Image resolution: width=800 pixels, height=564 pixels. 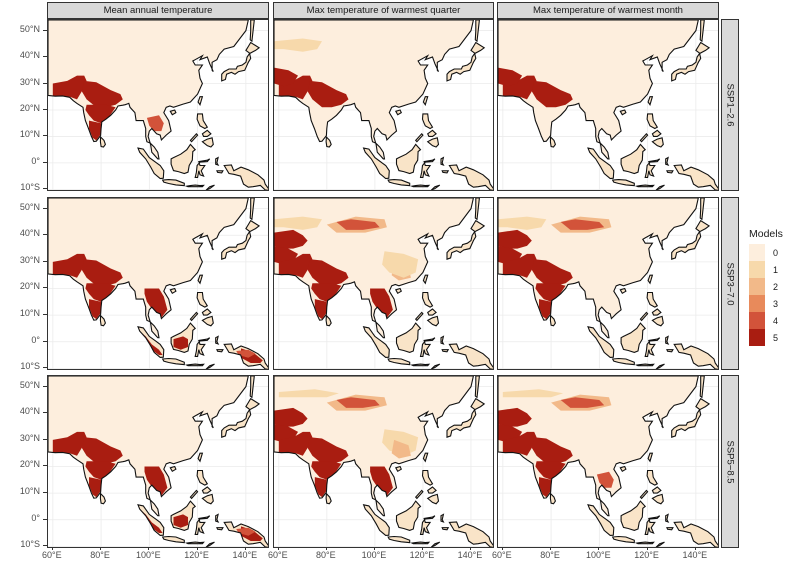 What do you see at coordinates (776, 269) in the screenshot?
I see `legend-label: 1` at bounding box center [776, 269].